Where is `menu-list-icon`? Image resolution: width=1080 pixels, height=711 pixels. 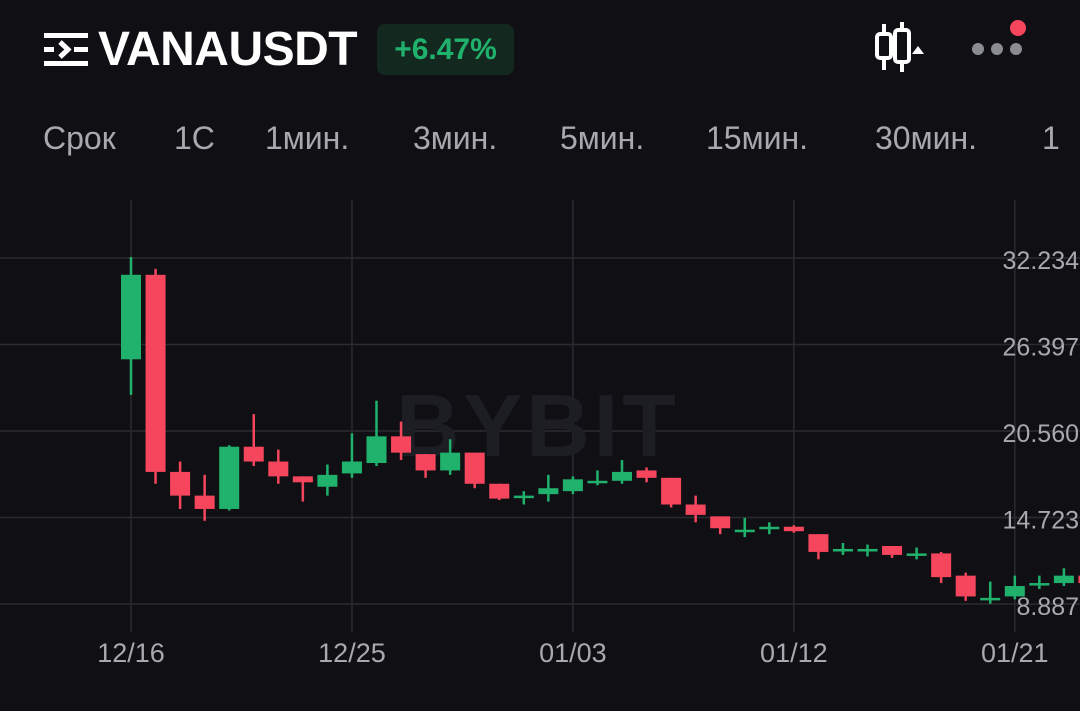
menu-list-icon is located at coordinates (66, 50).